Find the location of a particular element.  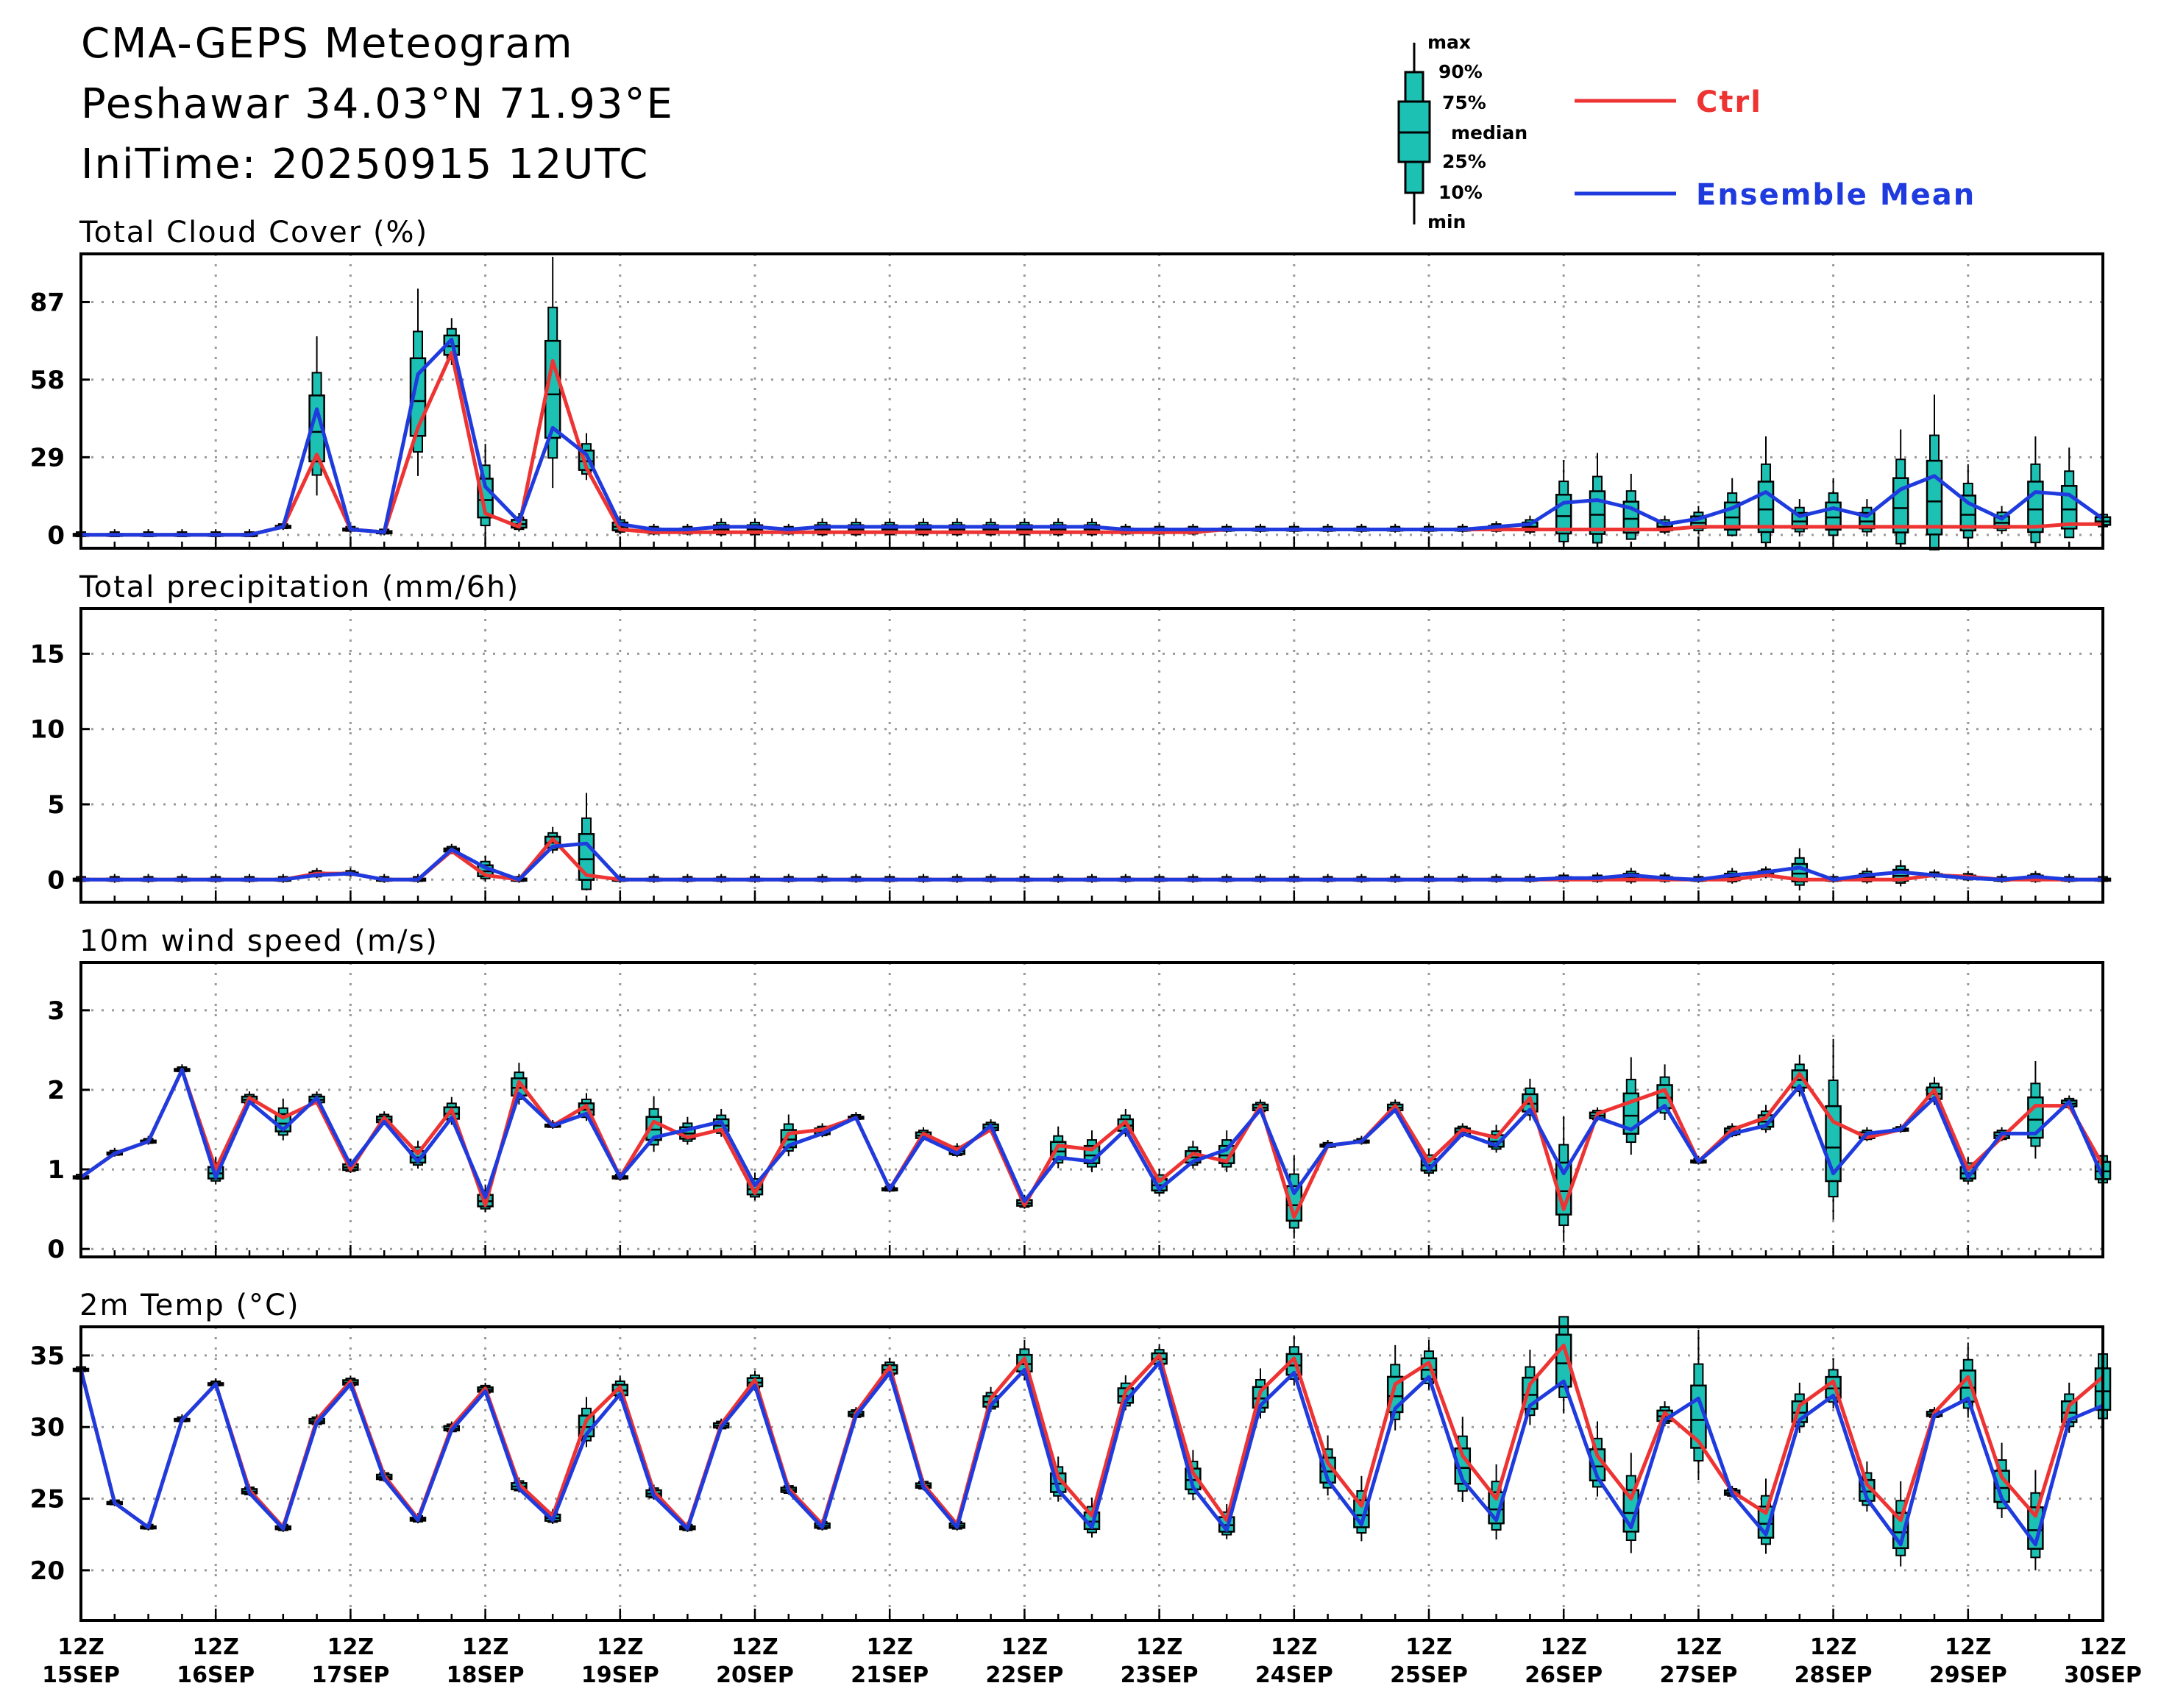

legend-median-label: median is located at coordinates (1489, 132).